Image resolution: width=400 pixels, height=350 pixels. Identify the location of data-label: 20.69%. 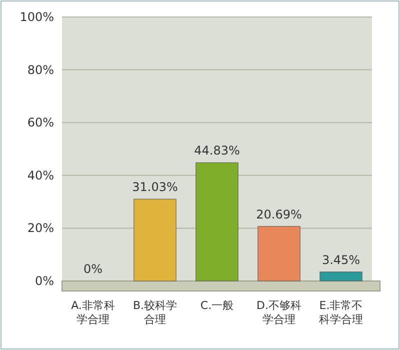
(279, 214).